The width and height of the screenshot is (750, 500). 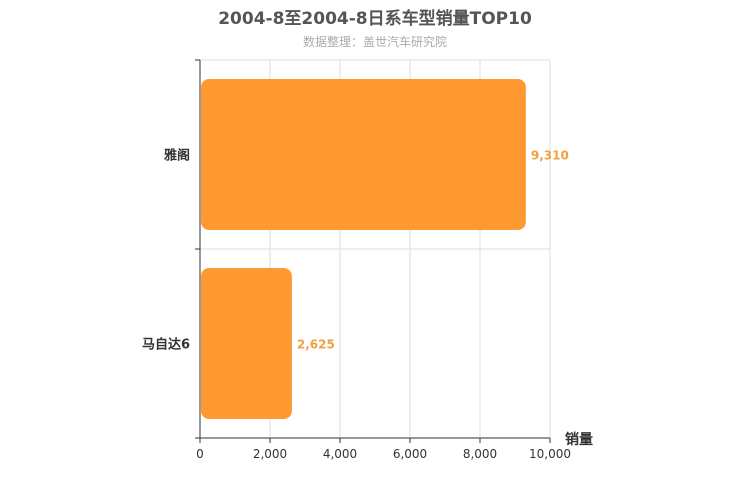 What do you see at coordinates (375, 19) in the screenshot?
I see `chart-title: 2004-8至2004-8日系车型销量TOP10` at bounding box center [375, 19].